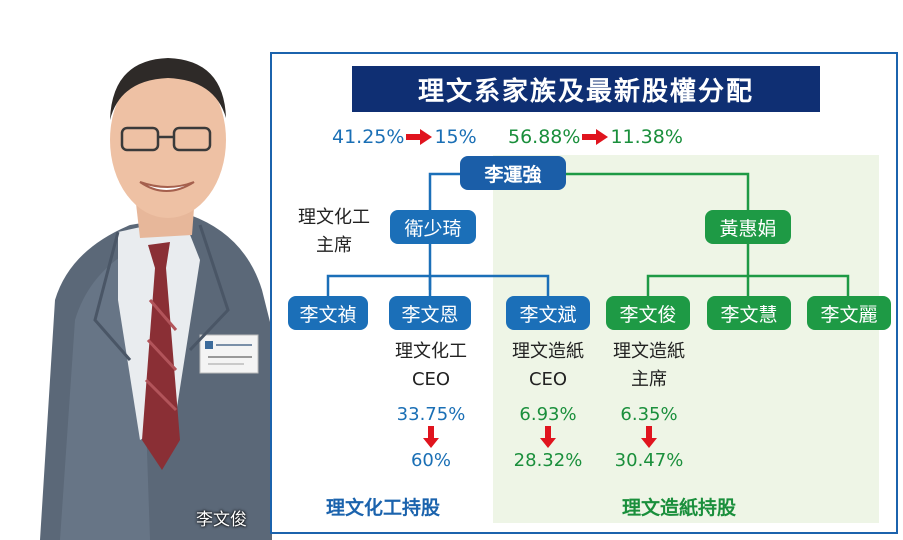 This screenshot has width=903, height=540. I want to click on photo-caption: 李文俊, so click(221, 520).